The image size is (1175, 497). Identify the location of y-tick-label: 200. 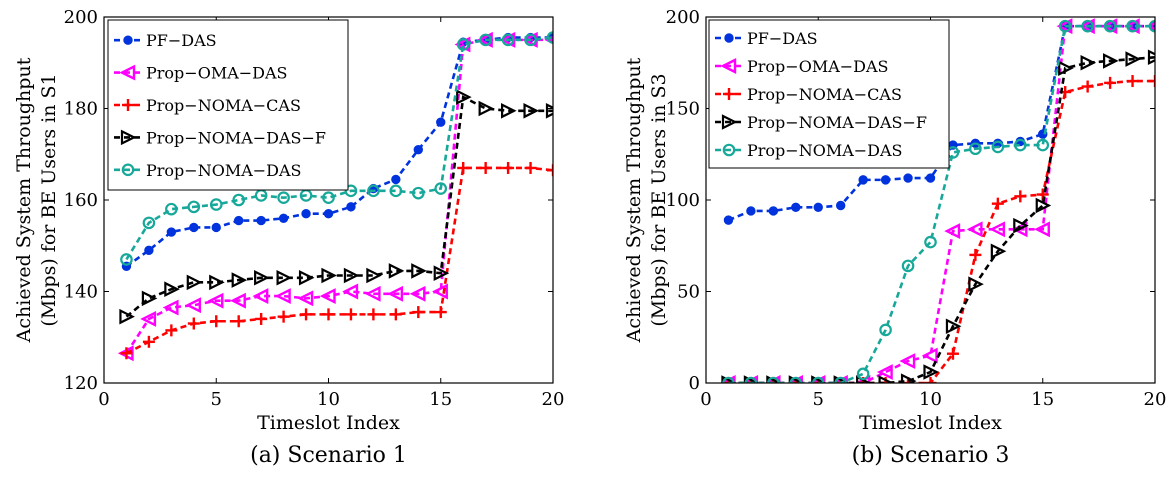
(81, 17).